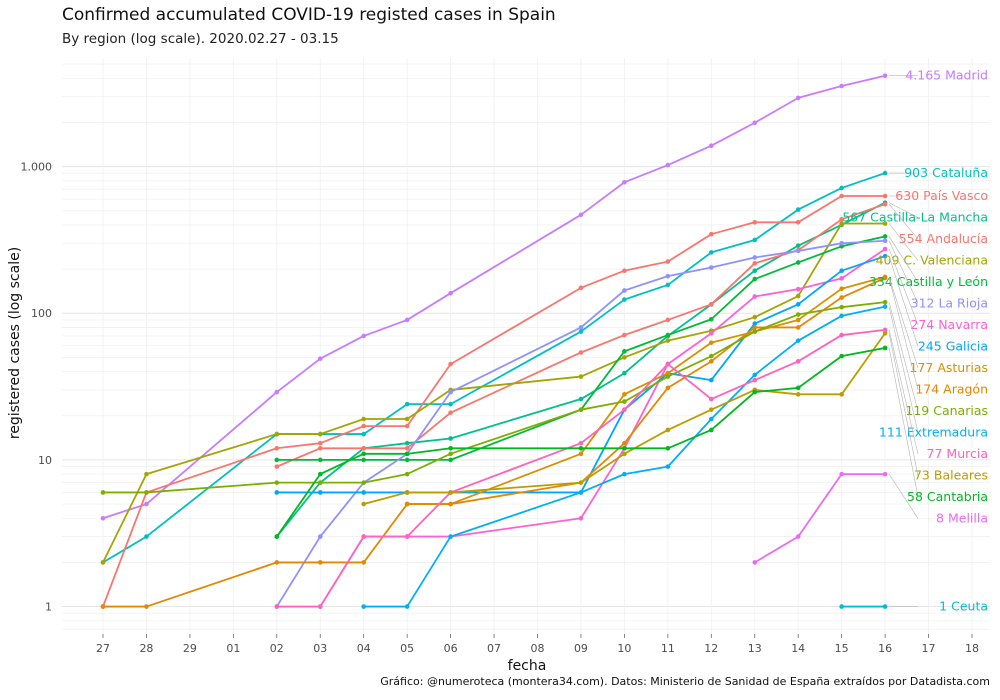  I want to click on x-tick-label: 11, so click(668, 648).